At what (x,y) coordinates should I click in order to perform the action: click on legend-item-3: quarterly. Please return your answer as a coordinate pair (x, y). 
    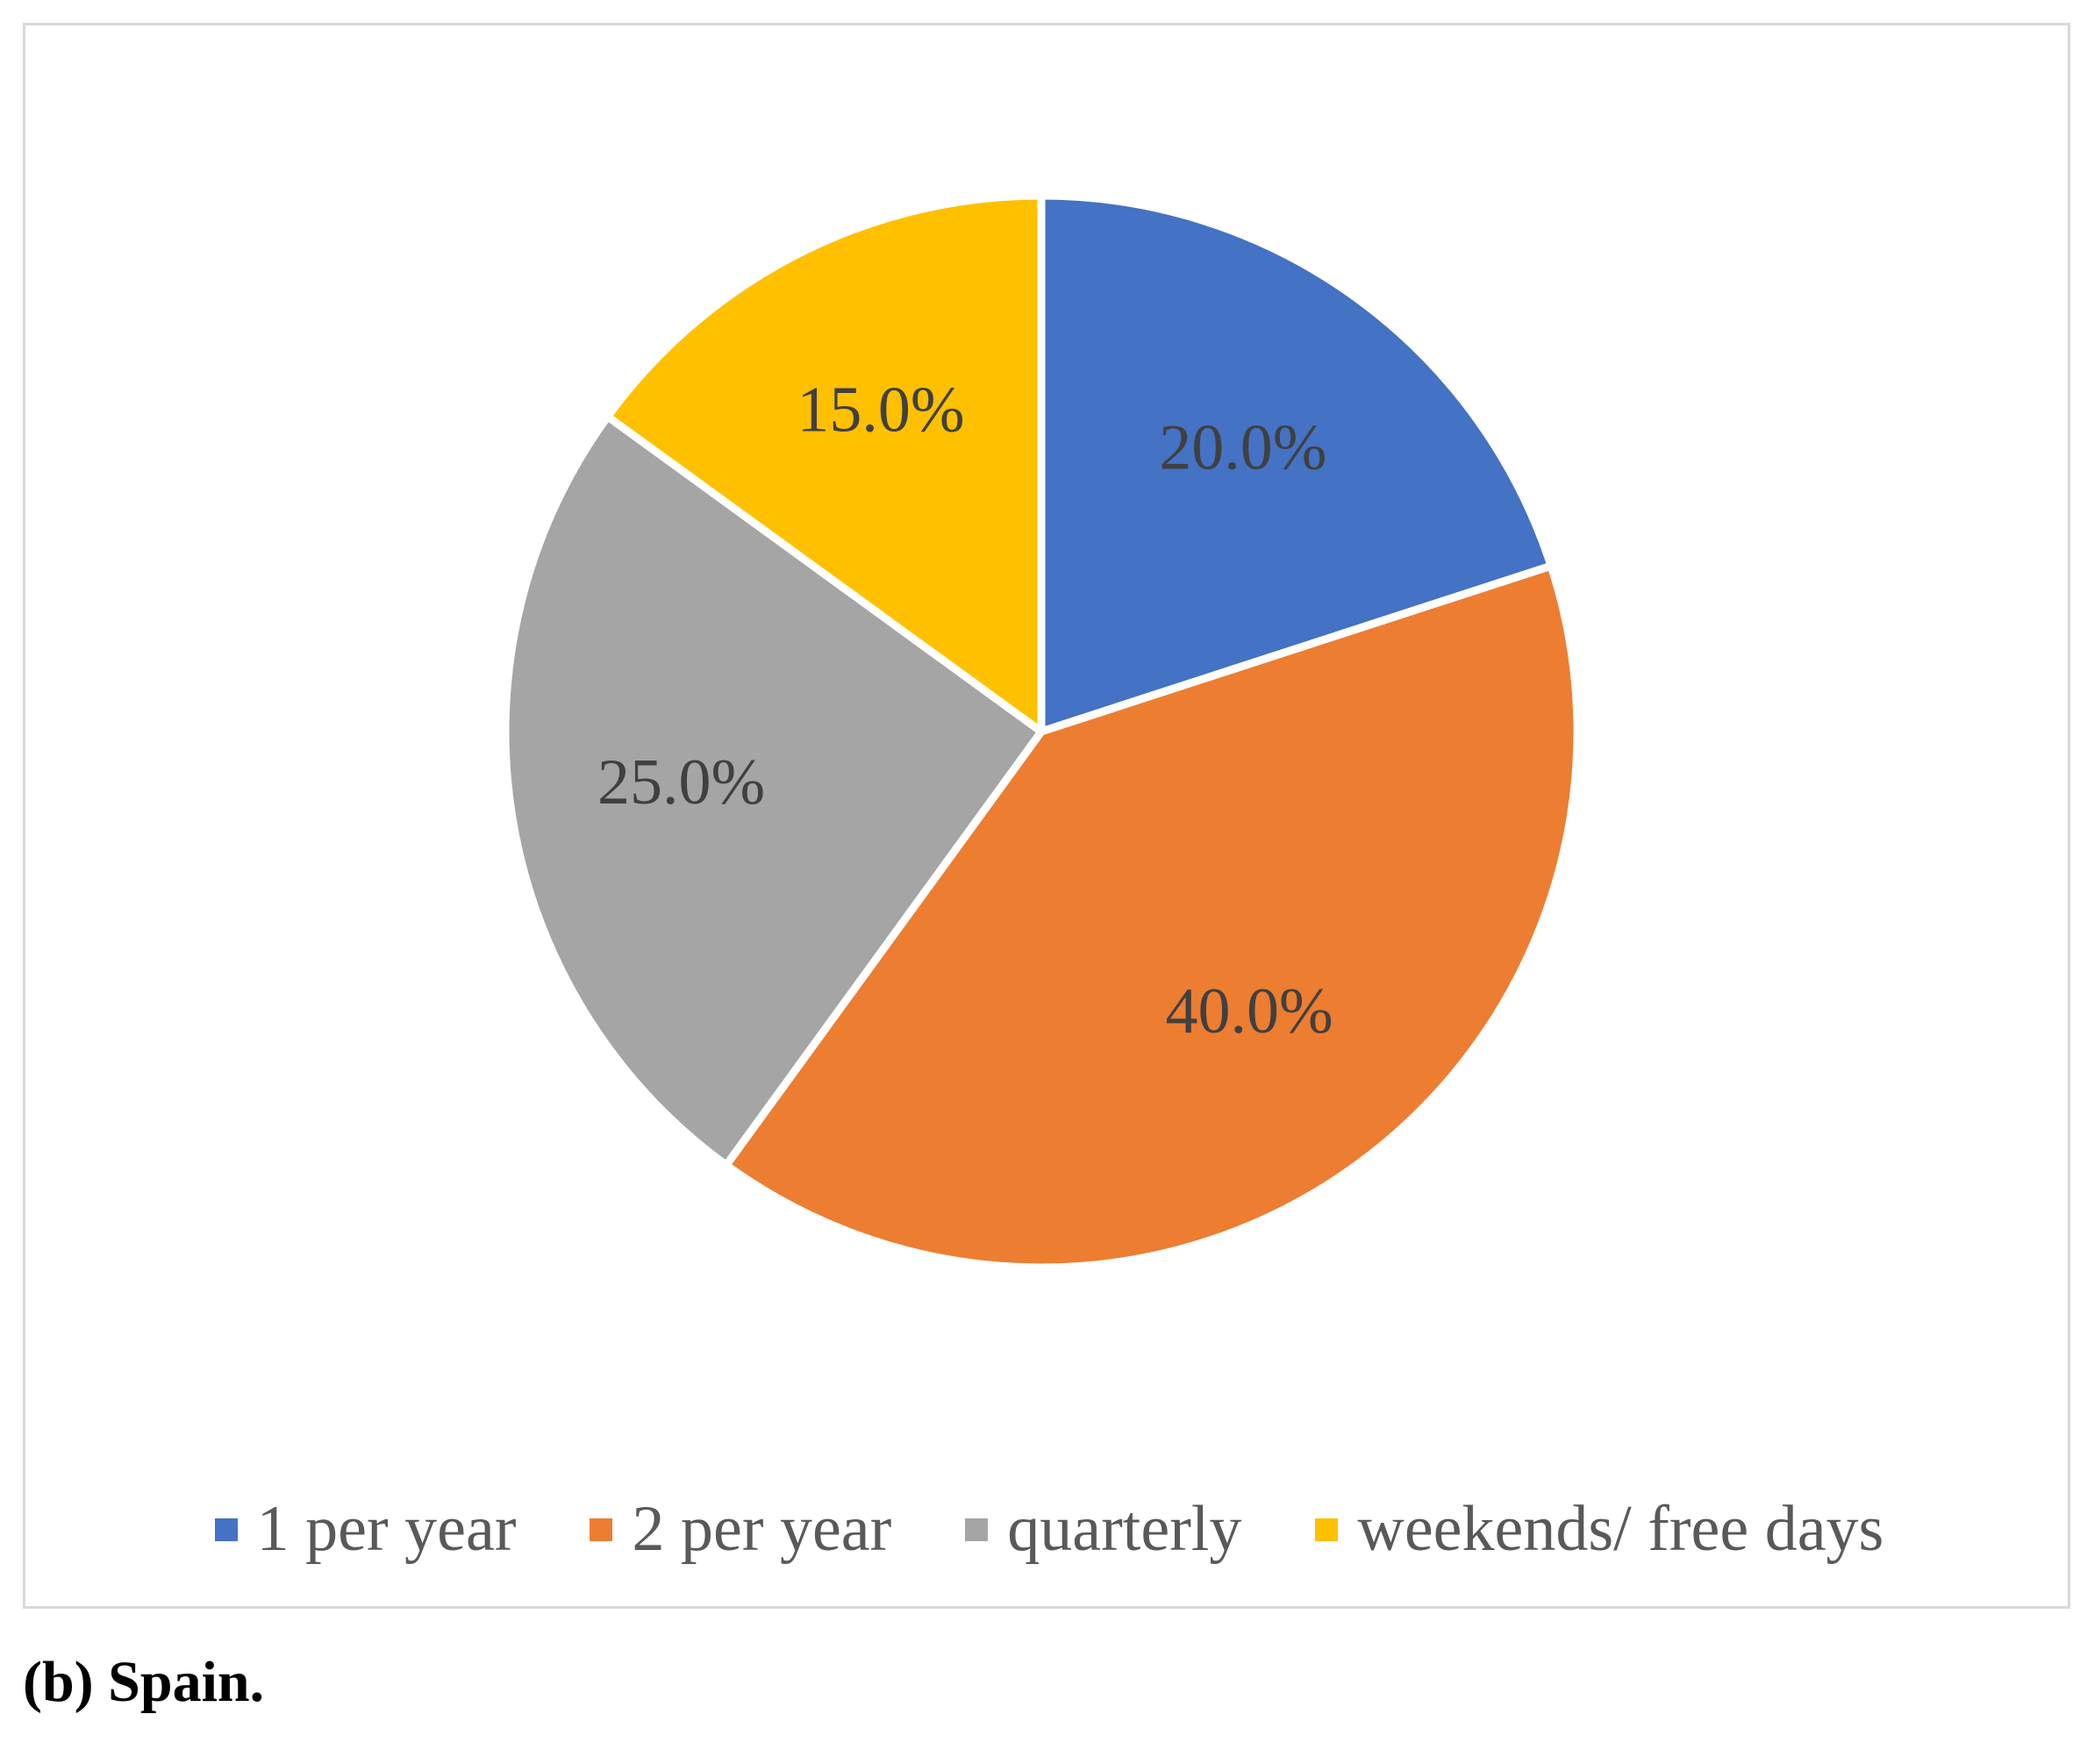
    Looking at the image, I should click on (1103, 1529).